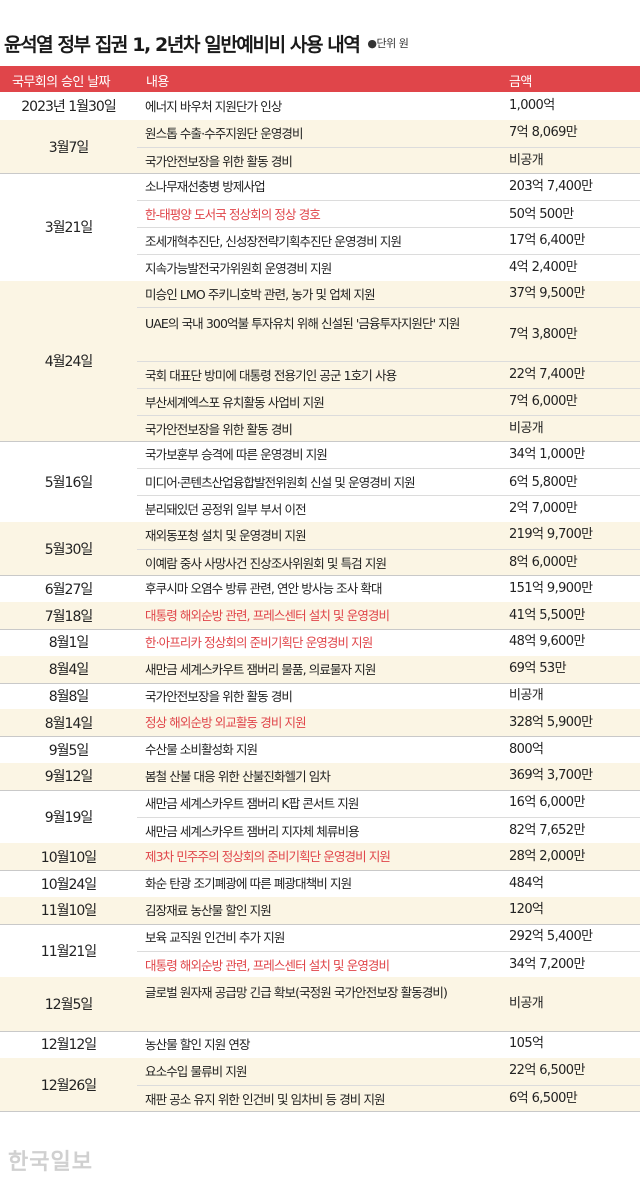 This screenshot has height=1188, width=640. What do you see at coordinates (547, 856) in the screenshot?
I see `row-amount: 28억 2,000만` at bounding box center [547, 856].